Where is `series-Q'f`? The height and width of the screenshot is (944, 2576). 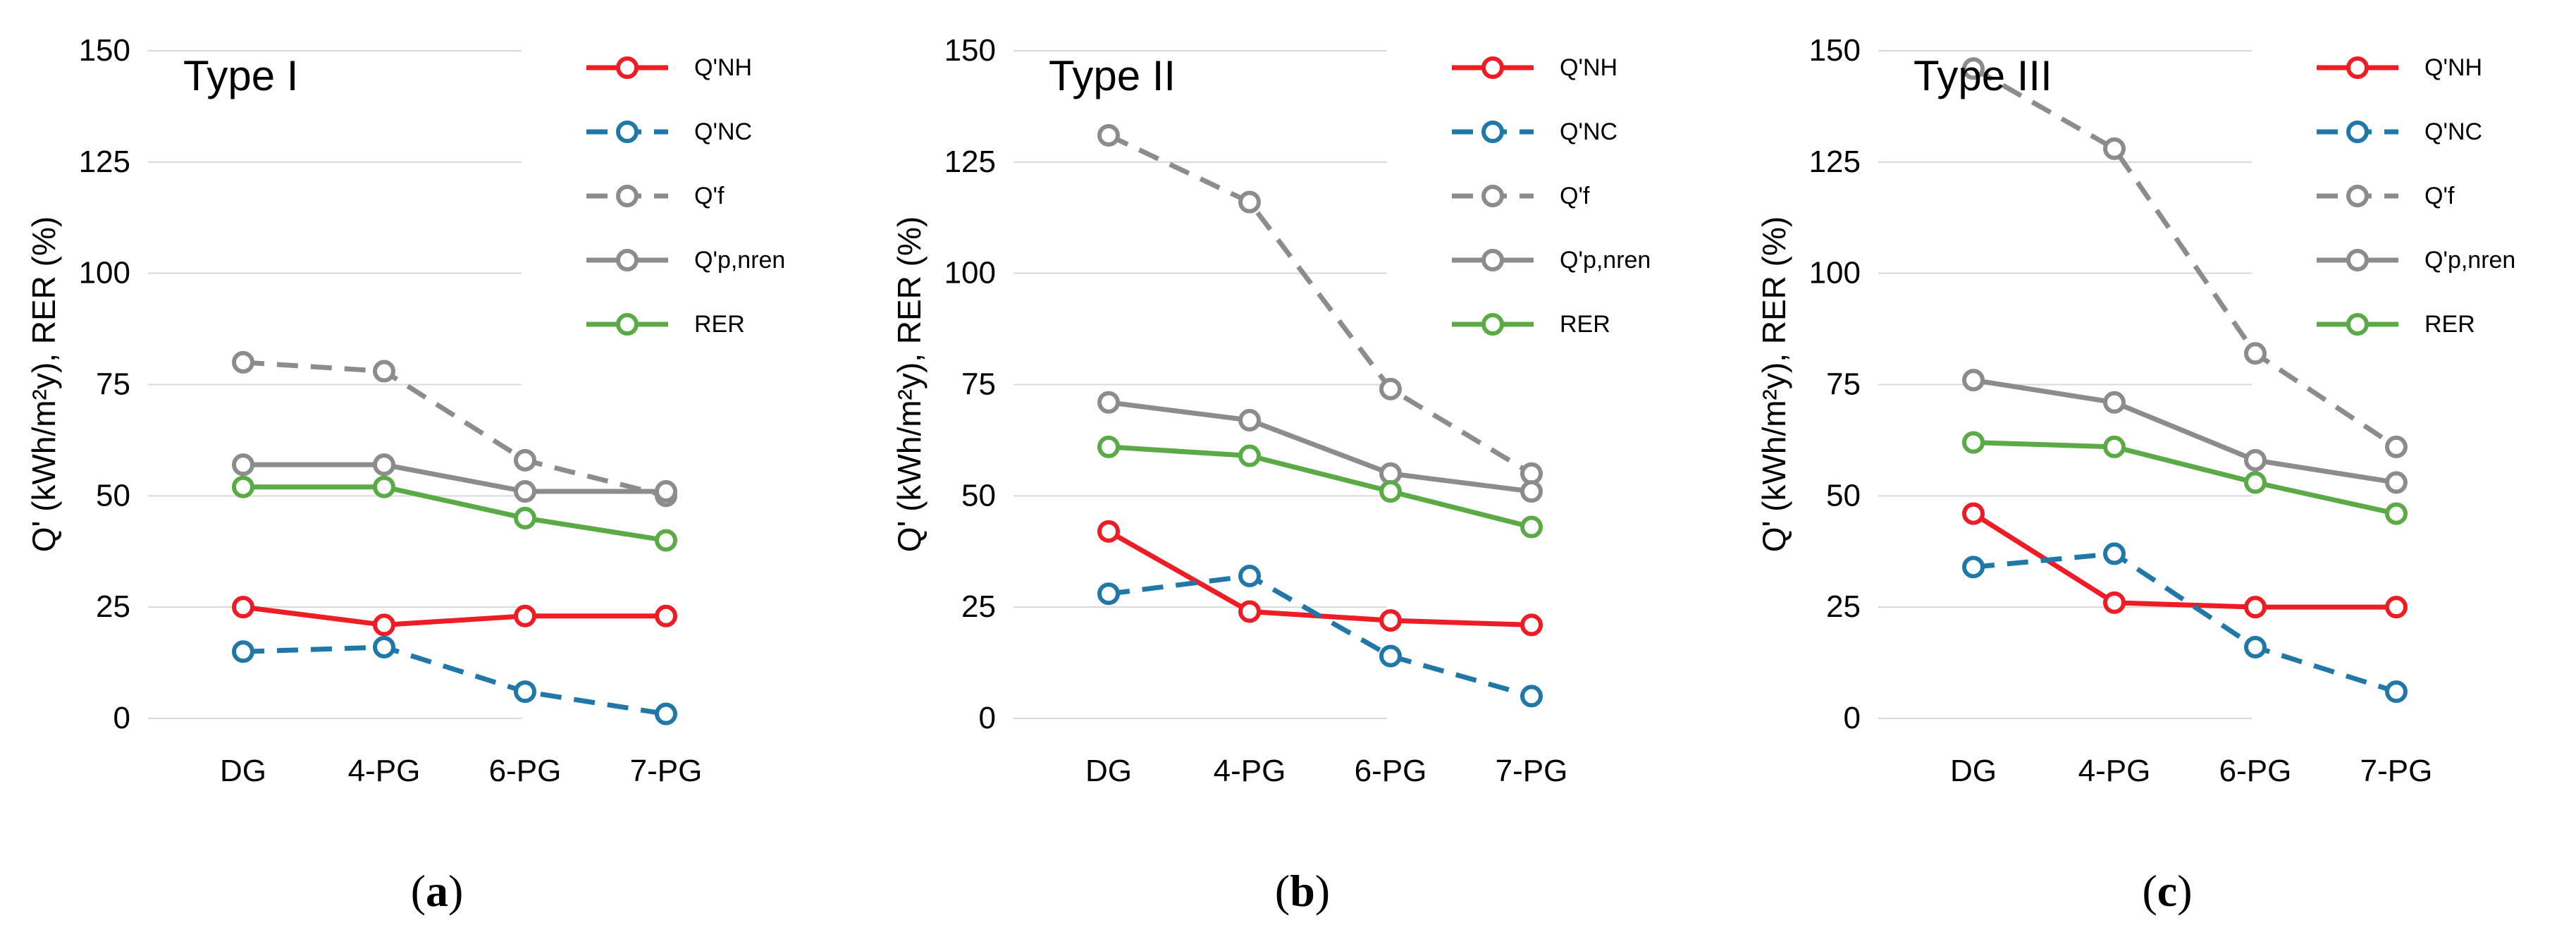 series-Q'f is located at coordinates (2185, 257).